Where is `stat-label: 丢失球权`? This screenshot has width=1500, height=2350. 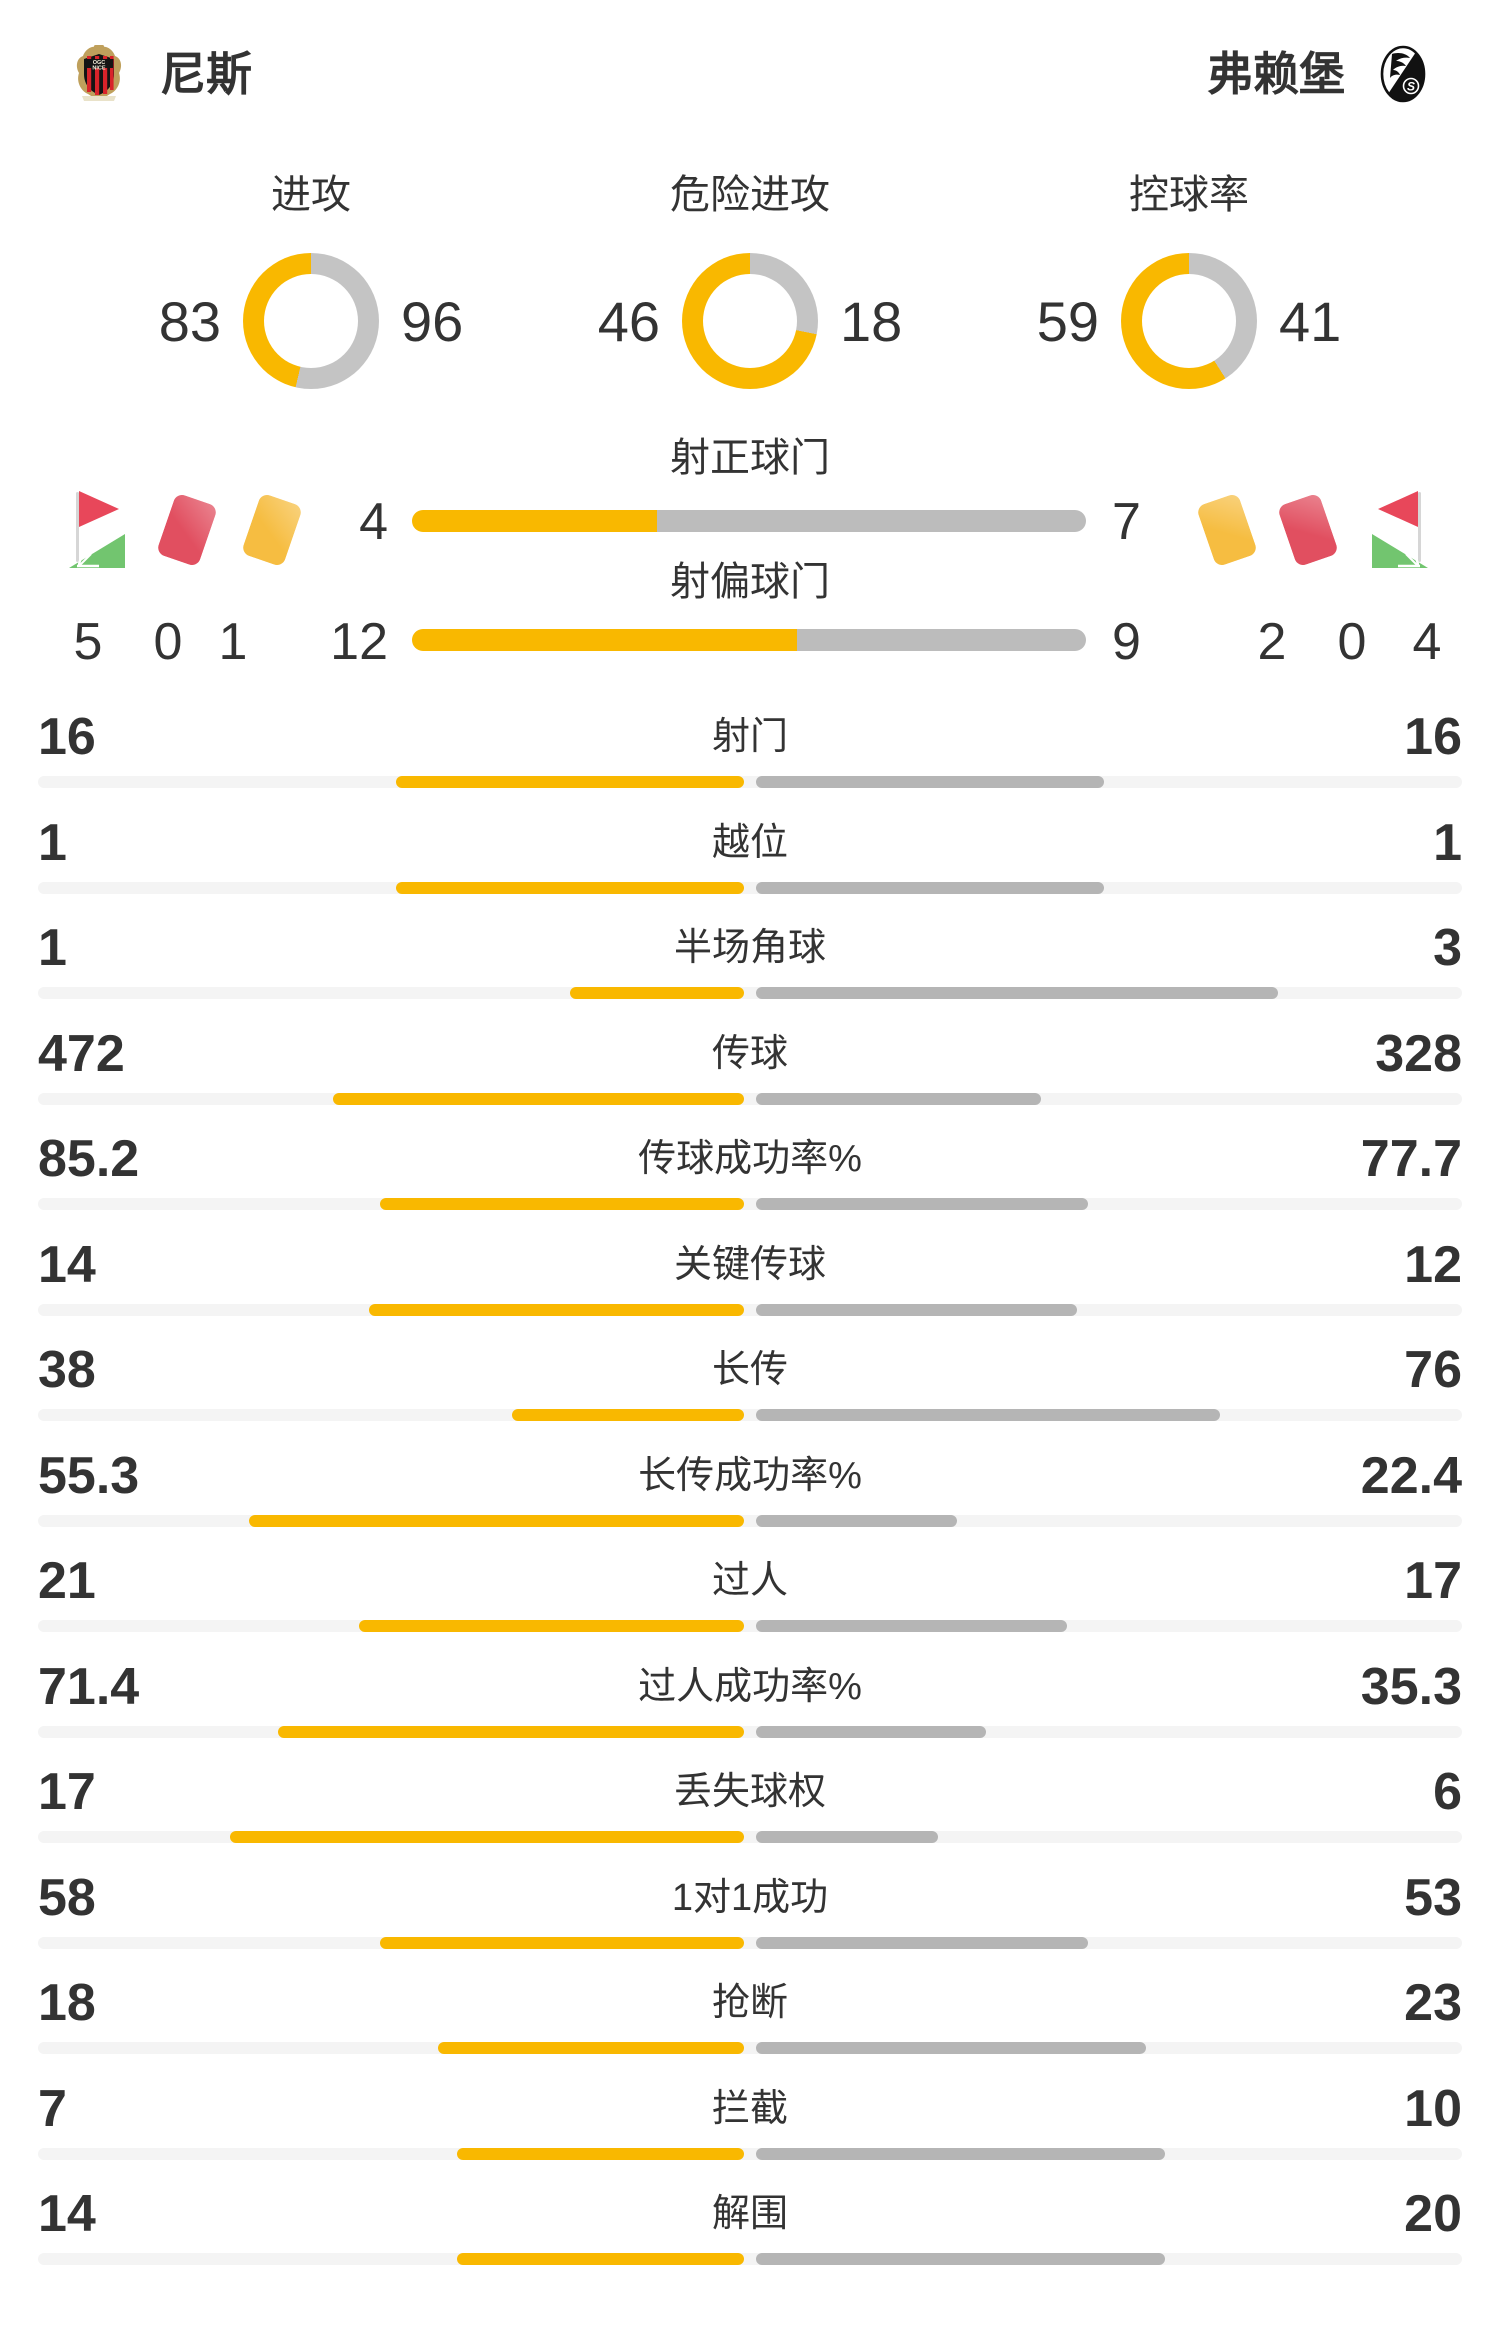 stat-label: 丢失球权 is located at coordinates (749, 1792).